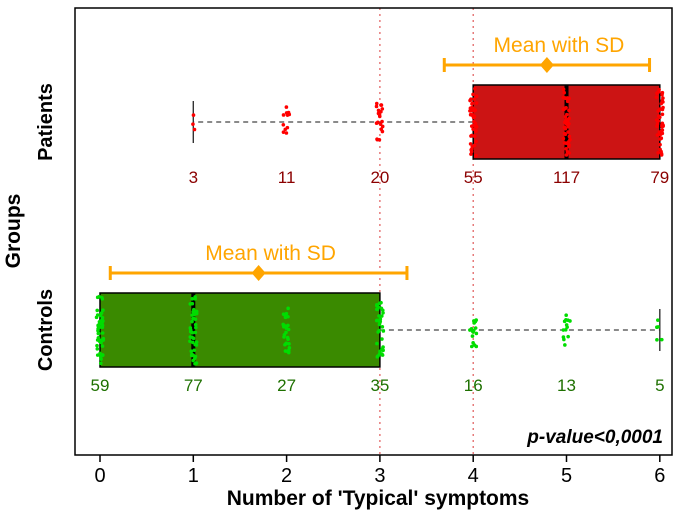  I want to click on controls-box, so click(240, 330).